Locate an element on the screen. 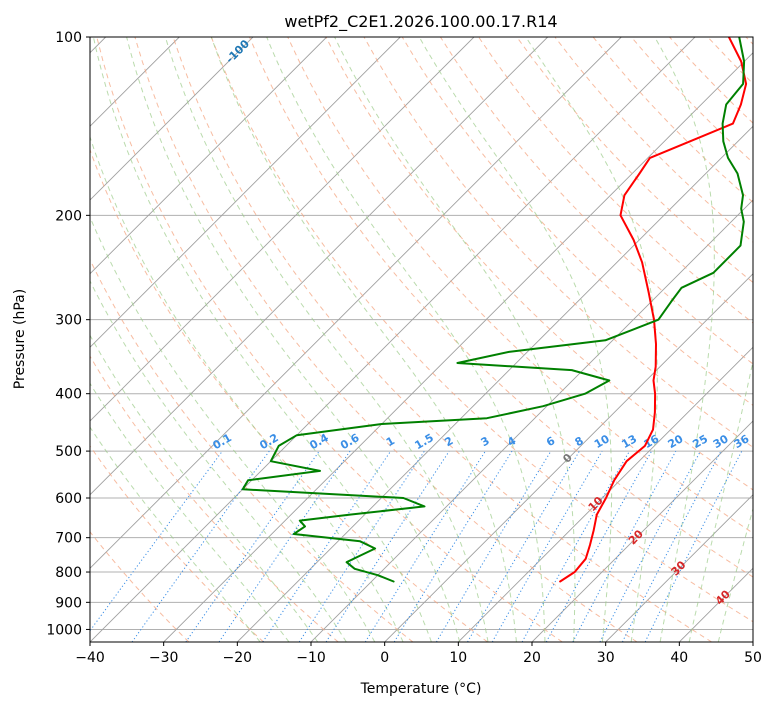  chart-title: wetPf2_C2E1.2026.100.00.17.R14 is located at coordinates (420, 22).